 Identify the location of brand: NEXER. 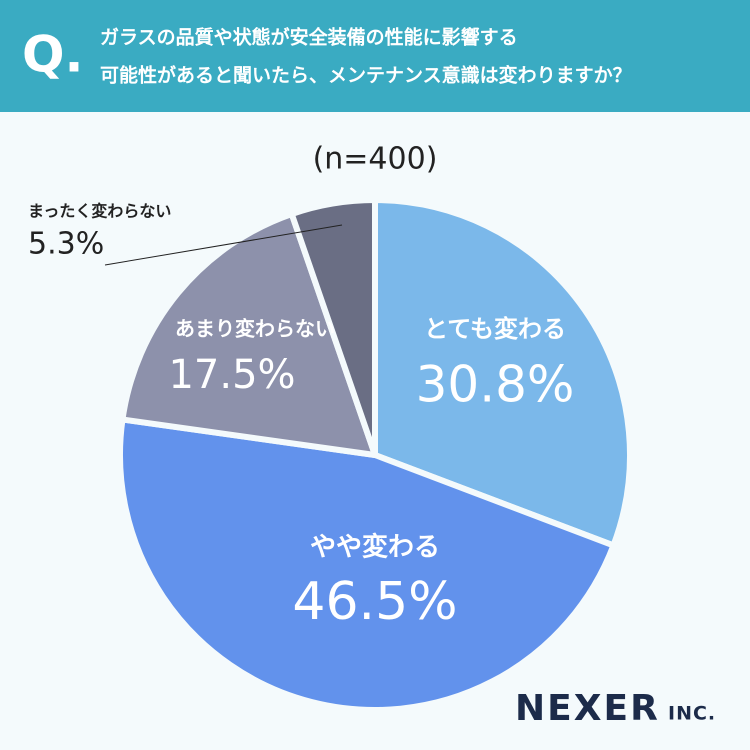
(587, 708).